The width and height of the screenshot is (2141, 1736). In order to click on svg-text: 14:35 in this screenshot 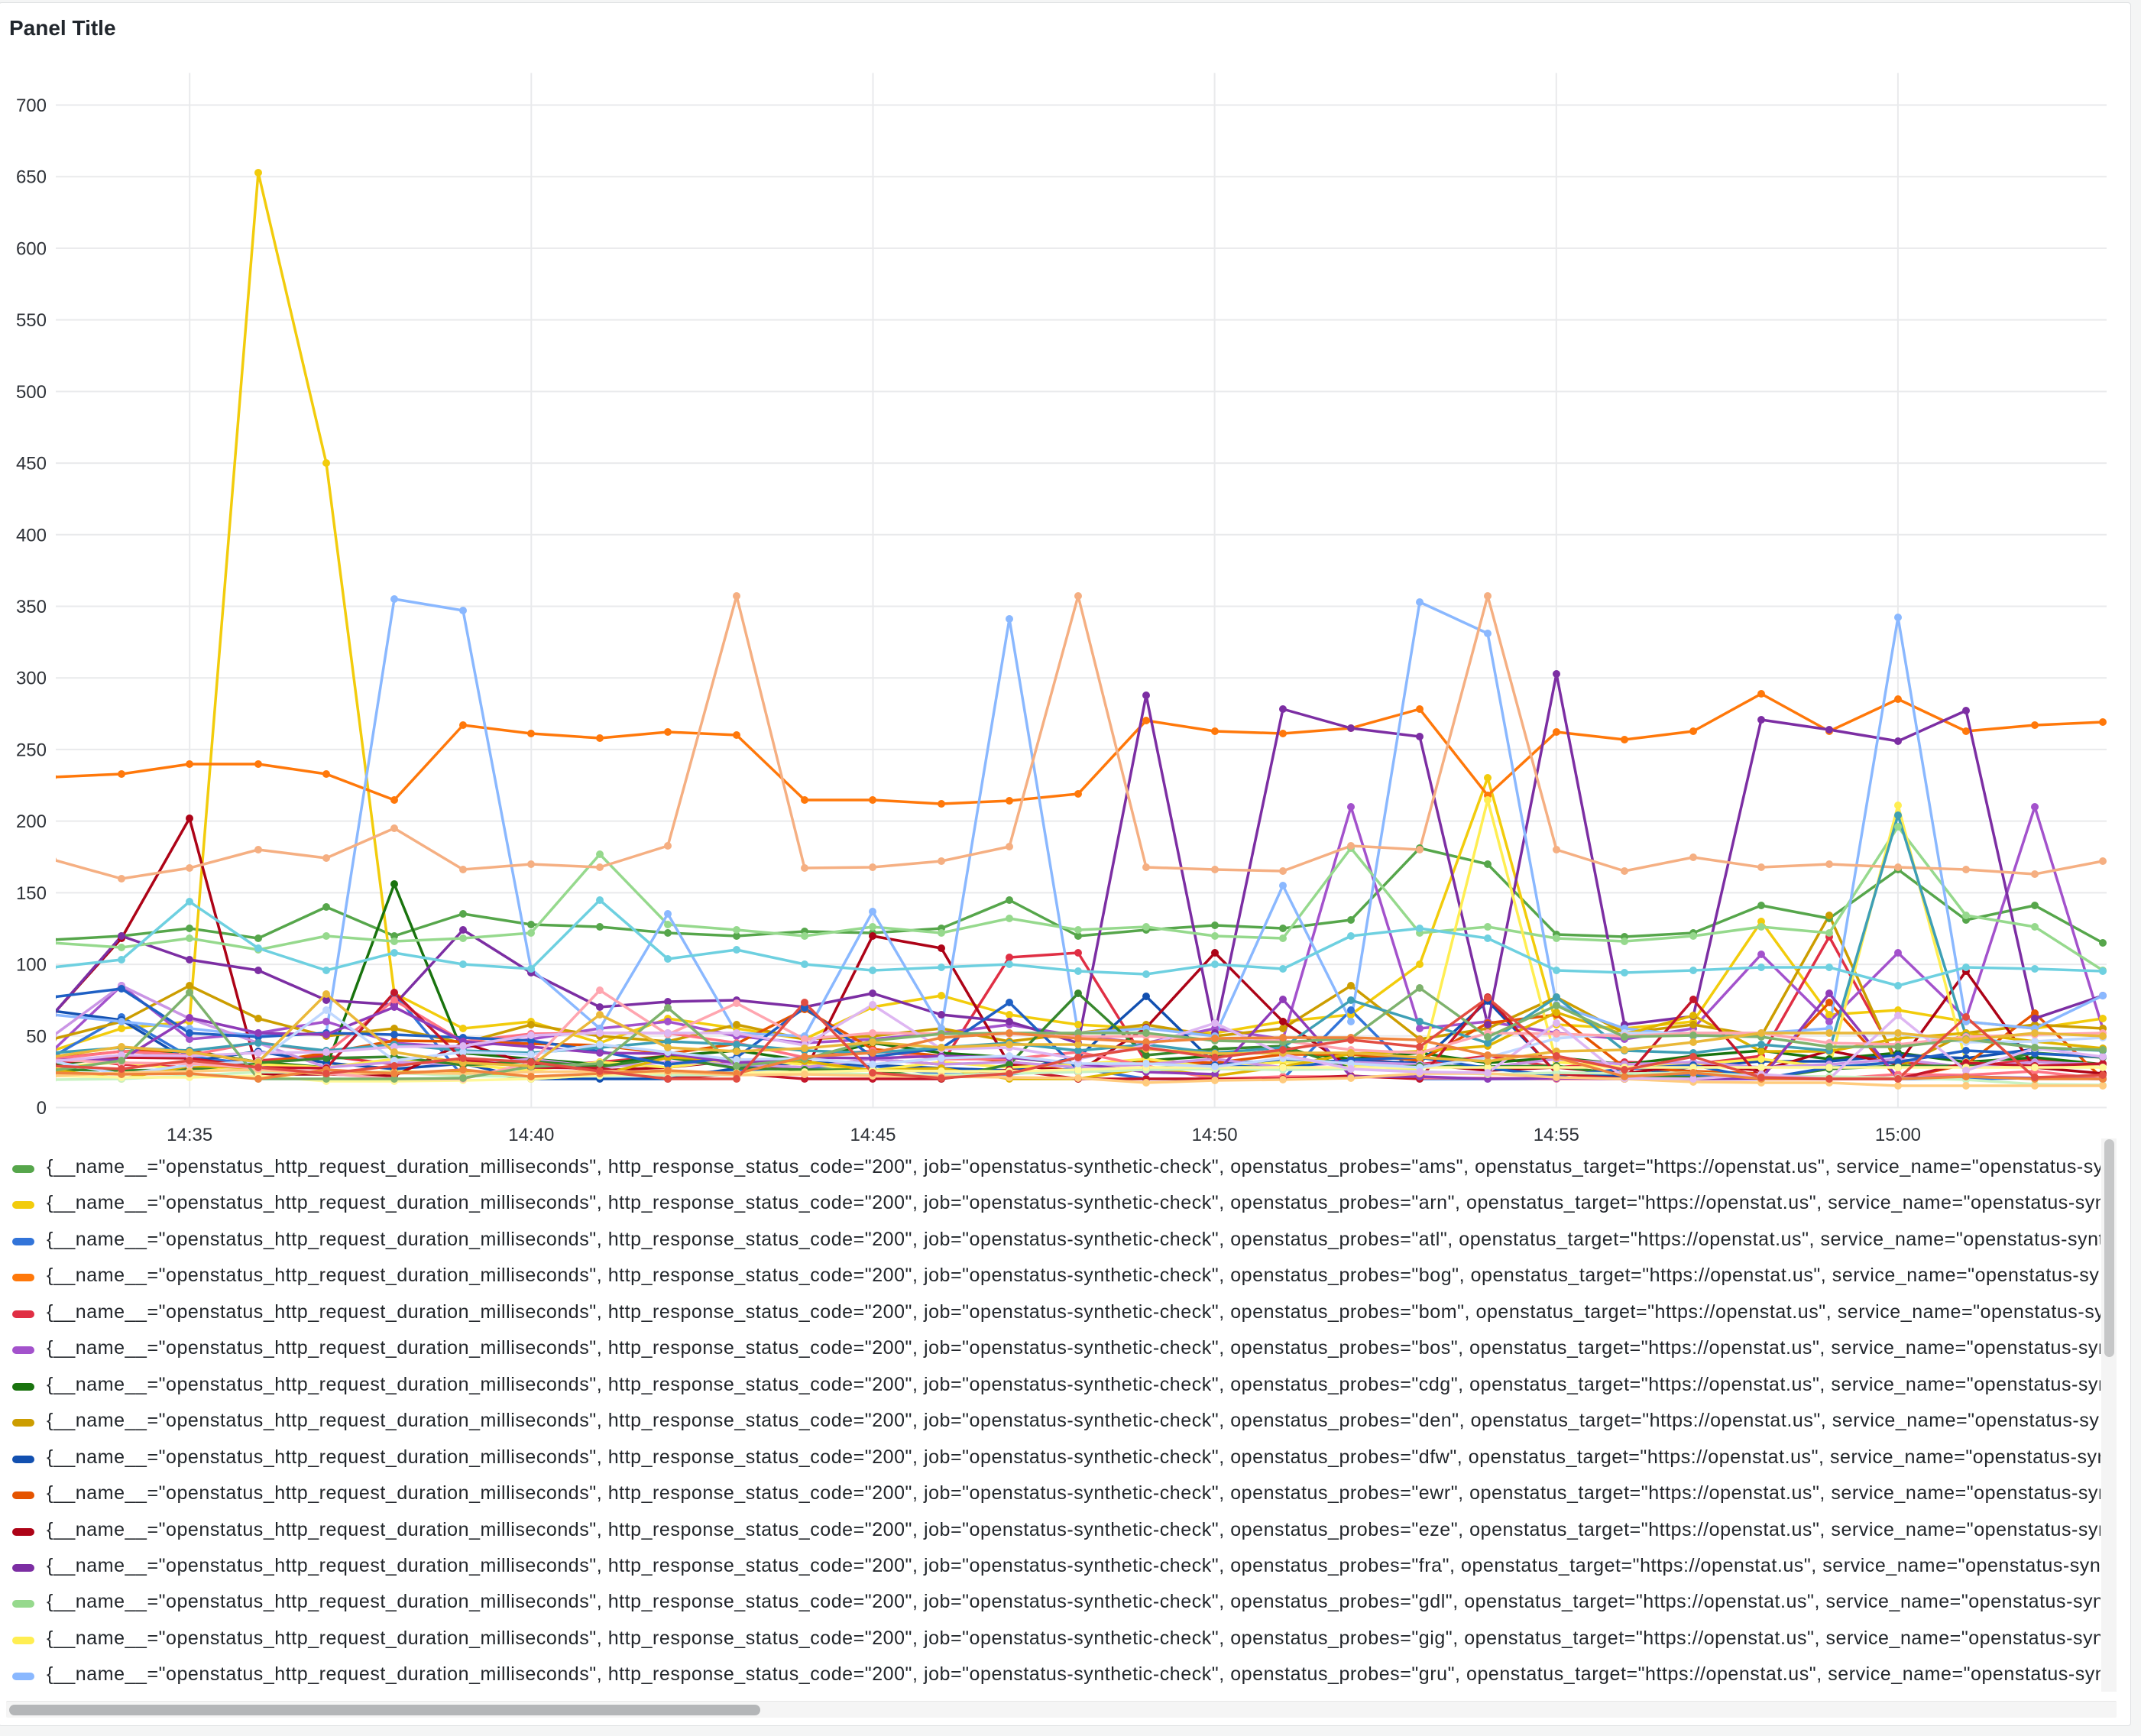, I will do `click(189, 1135)`.